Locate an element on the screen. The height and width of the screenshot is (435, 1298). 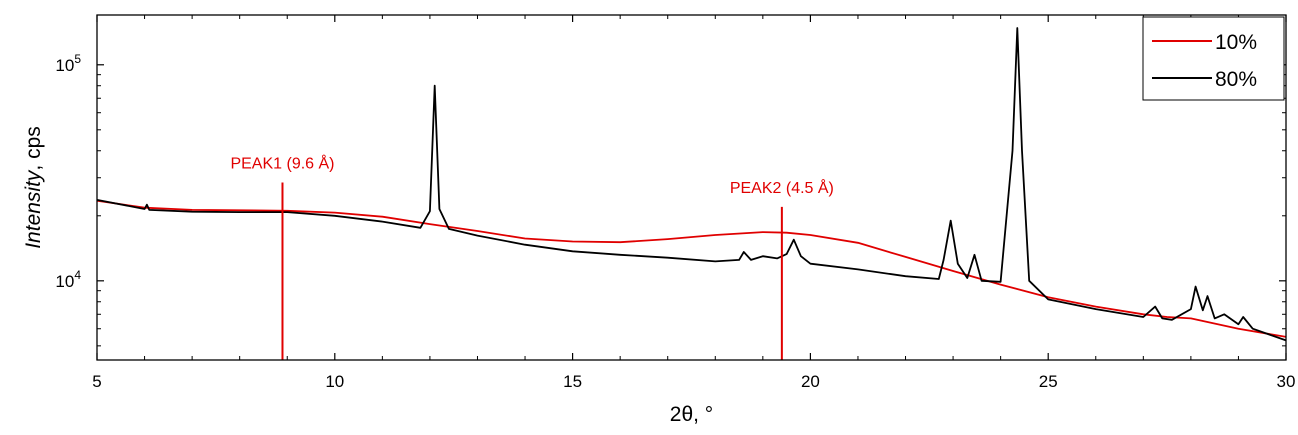
y-tick-label: 10⁴ is located at coordinates (68, 279).